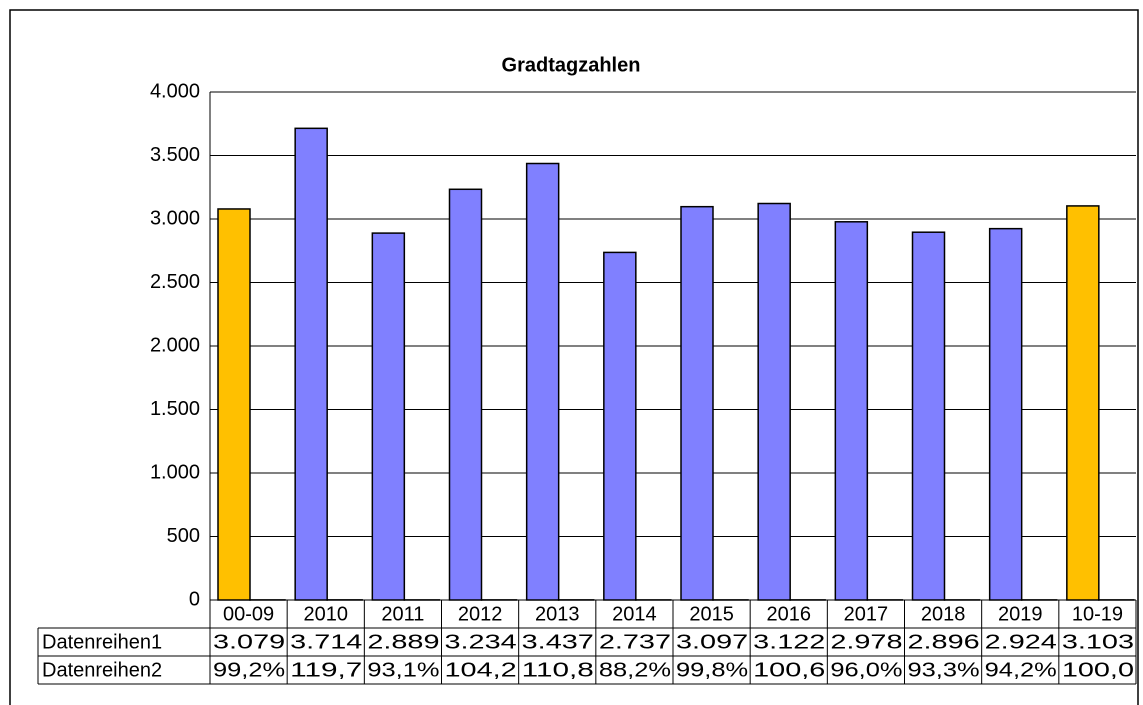 The height and width of the screenshot is (705, 1143). I want to click on legend-label: Datenreihen2, so click(102, 670).